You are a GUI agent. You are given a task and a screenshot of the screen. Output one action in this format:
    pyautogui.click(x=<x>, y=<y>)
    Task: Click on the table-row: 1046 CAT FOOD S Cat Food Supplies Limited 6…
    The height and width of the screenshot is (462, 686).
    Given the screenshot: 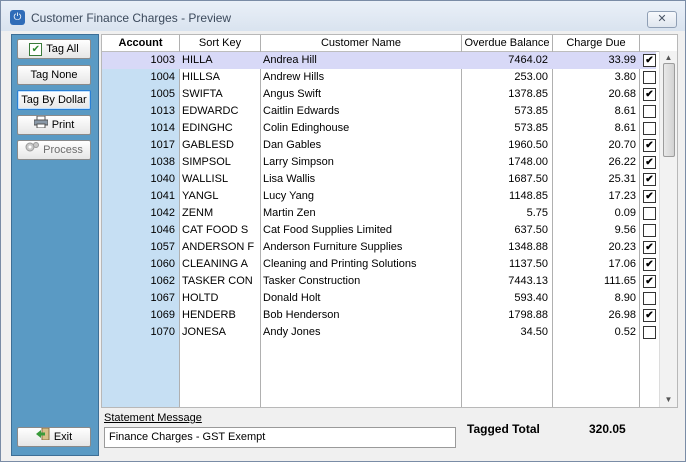 What is the action you would take?
    pyautogui.click(x=379, y=230)
    